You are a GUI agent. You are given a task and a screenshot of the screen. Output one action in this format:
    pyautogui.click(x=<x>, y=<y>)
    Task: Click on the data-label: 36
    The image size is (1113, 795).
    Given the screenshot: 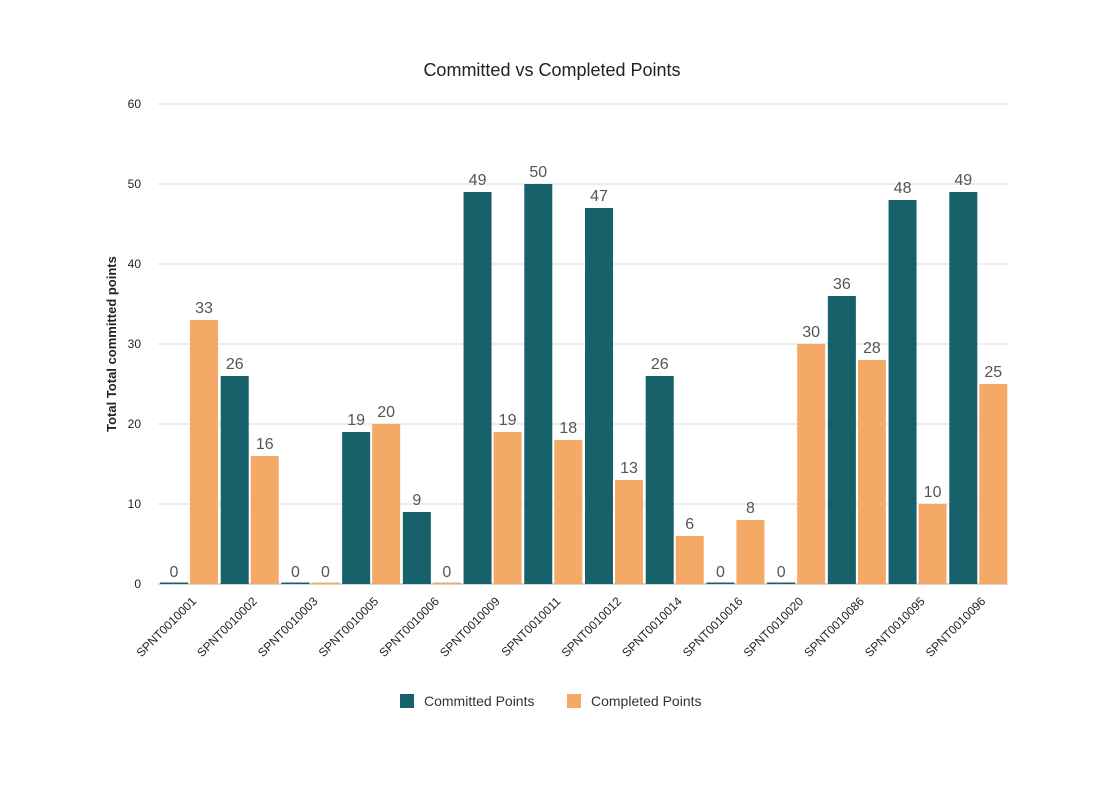 What is the action you would take?
    pyautogui.click(x=842, y=284)
    